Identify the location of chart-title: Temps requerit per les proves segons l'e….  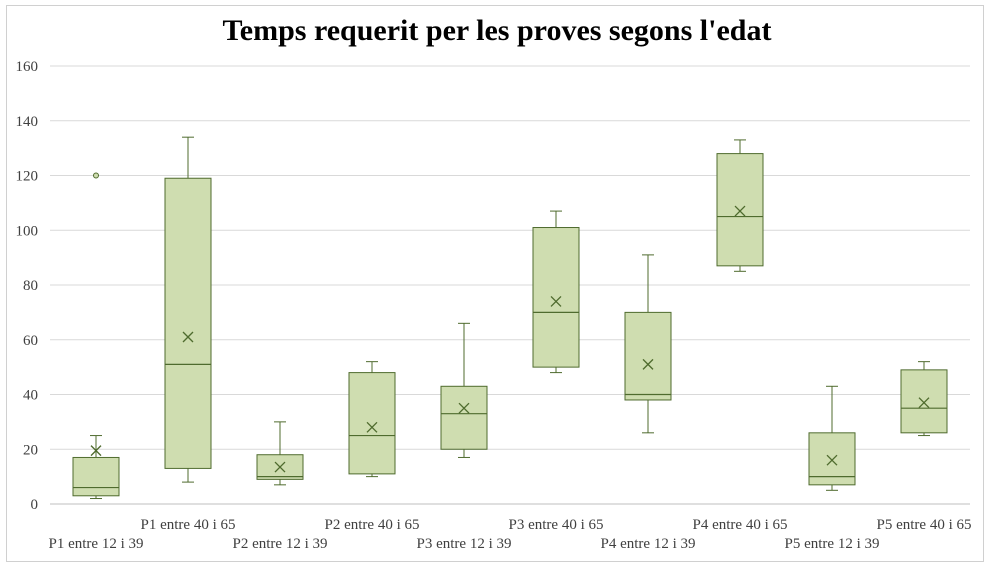
(497, 30).